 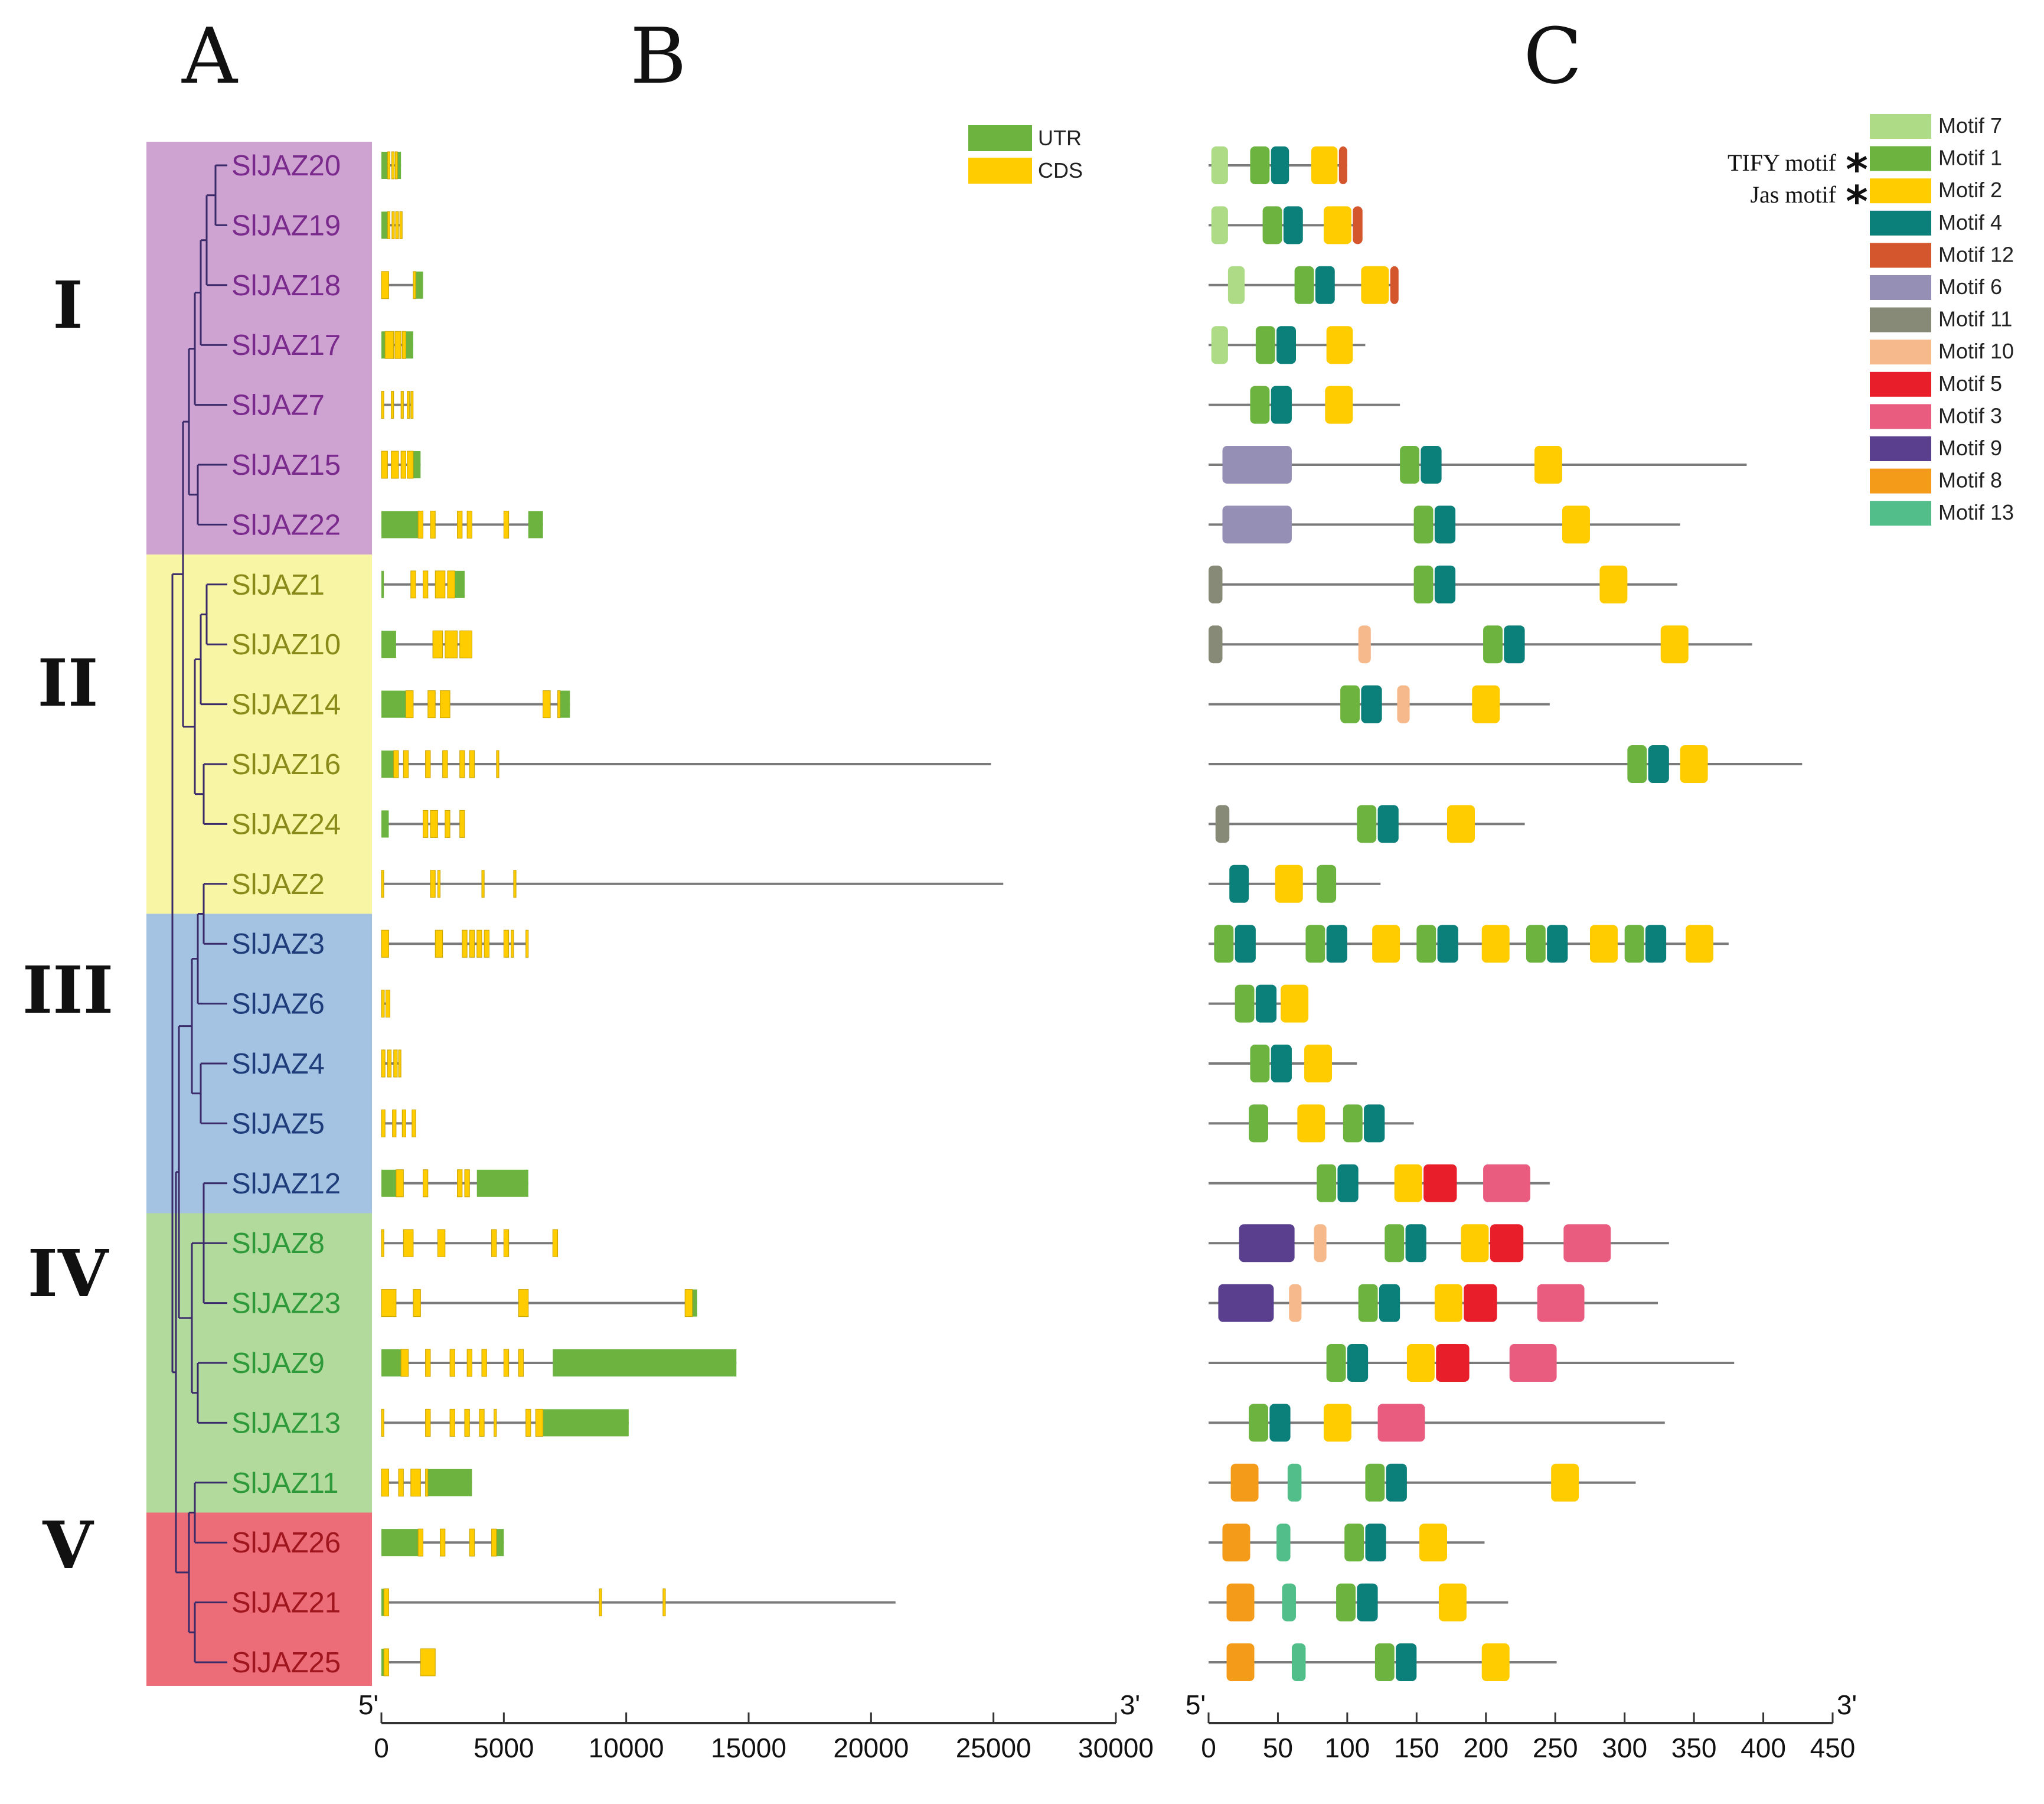 What do you see at coordinates (1553, 56) in the screenshot?
I see `panel-label-c: C` at bounding box center [1553, 56].